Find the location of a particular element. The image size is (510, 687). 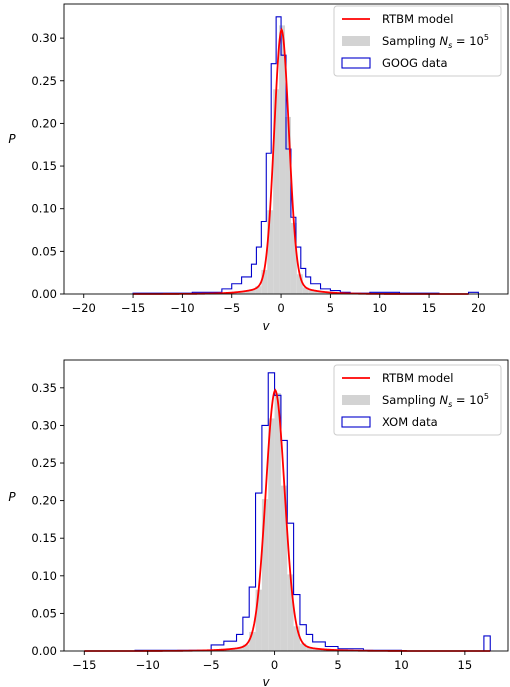

legend-label: XOM data is located at coordinates (410, 422).